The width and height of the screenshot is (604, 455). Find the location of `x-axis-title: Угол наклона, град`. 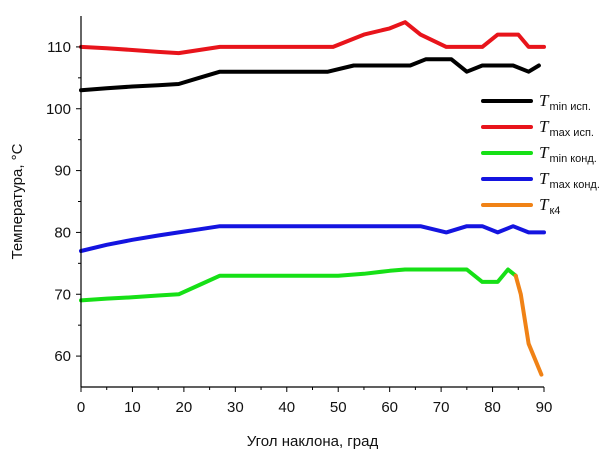

x-axis-title: Угол наклона, град is located at coordinates (313, 441).